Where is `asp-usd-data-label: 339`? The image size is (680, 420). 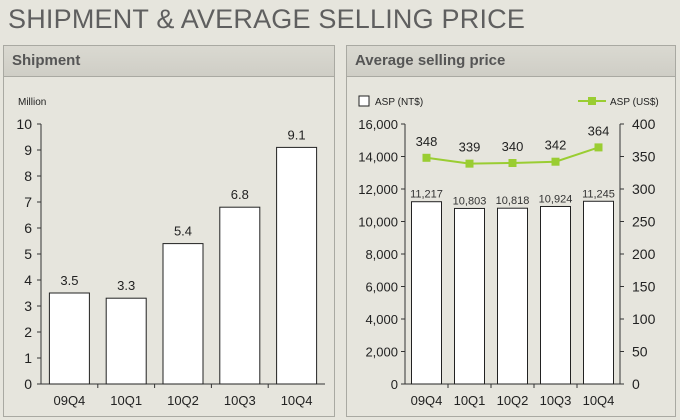 asp-usd-data-label: 339 is located at coordinates (470, 147).